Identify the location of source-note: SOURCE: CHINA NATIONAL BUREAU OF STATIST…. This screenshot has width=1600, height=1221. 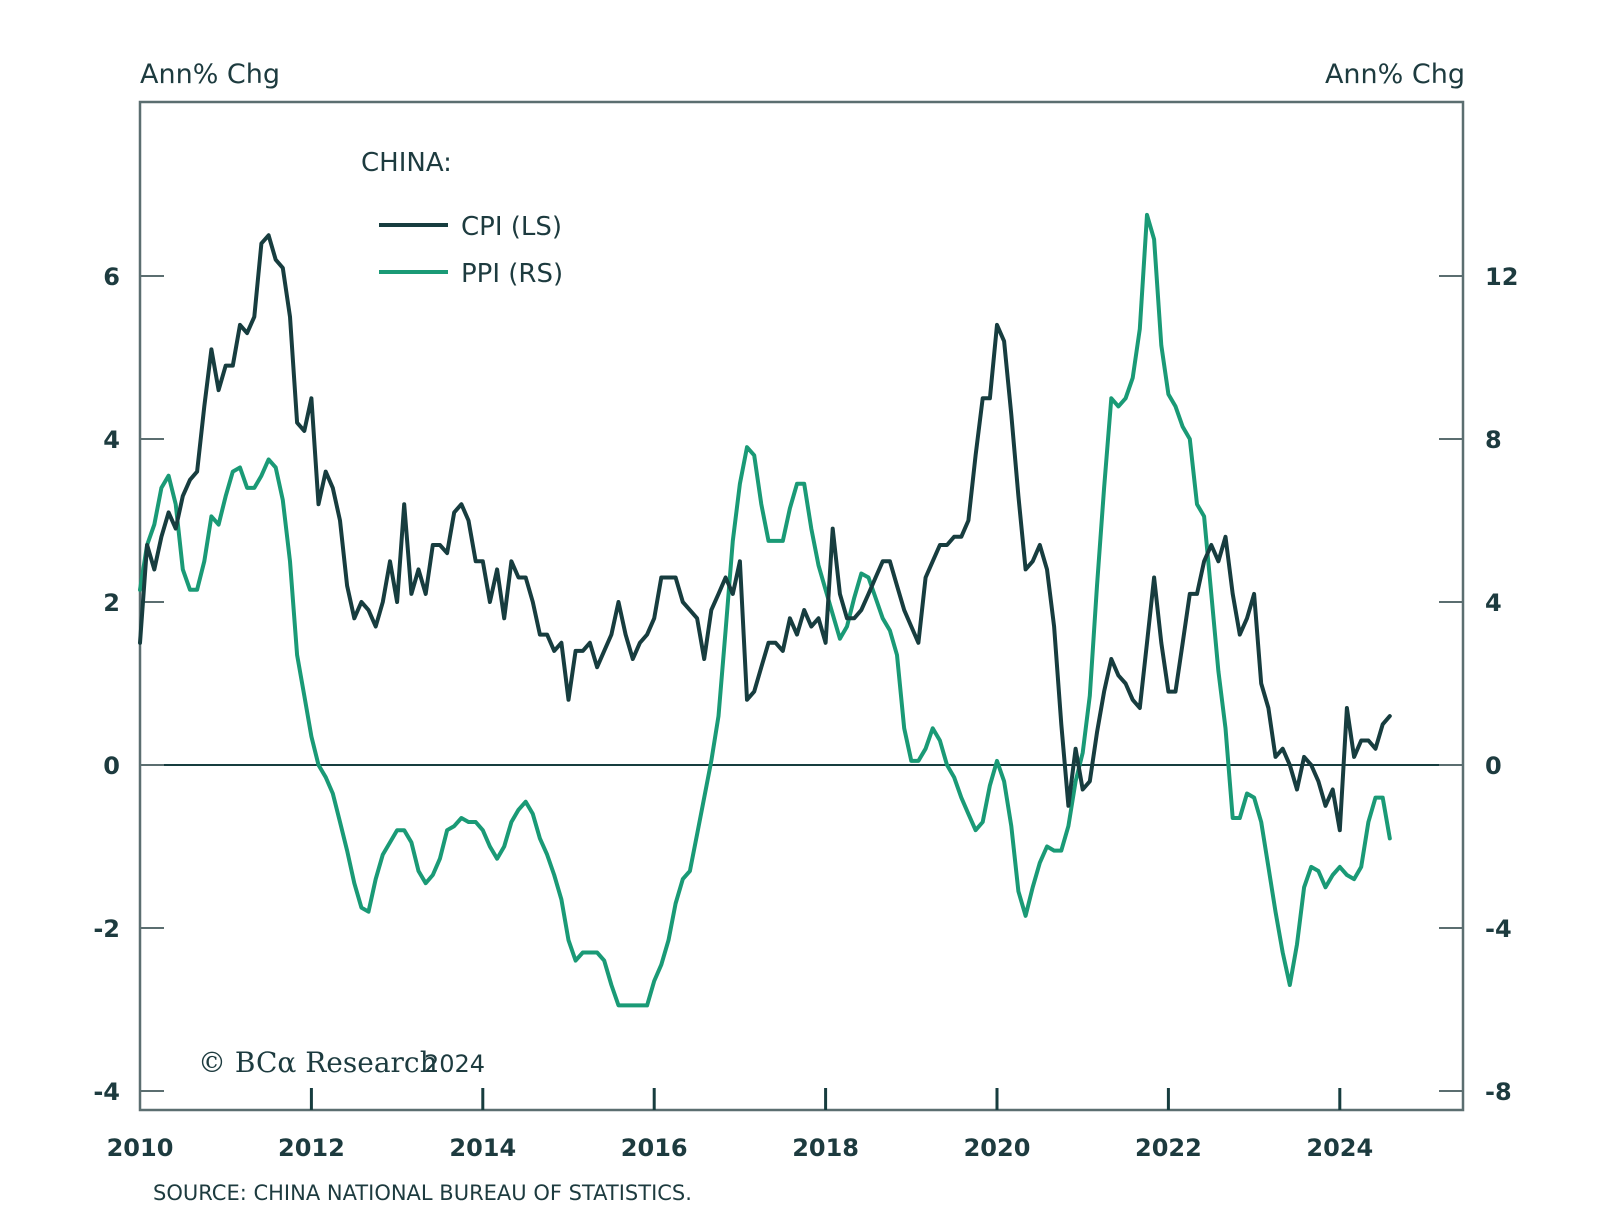
(422, 1193).